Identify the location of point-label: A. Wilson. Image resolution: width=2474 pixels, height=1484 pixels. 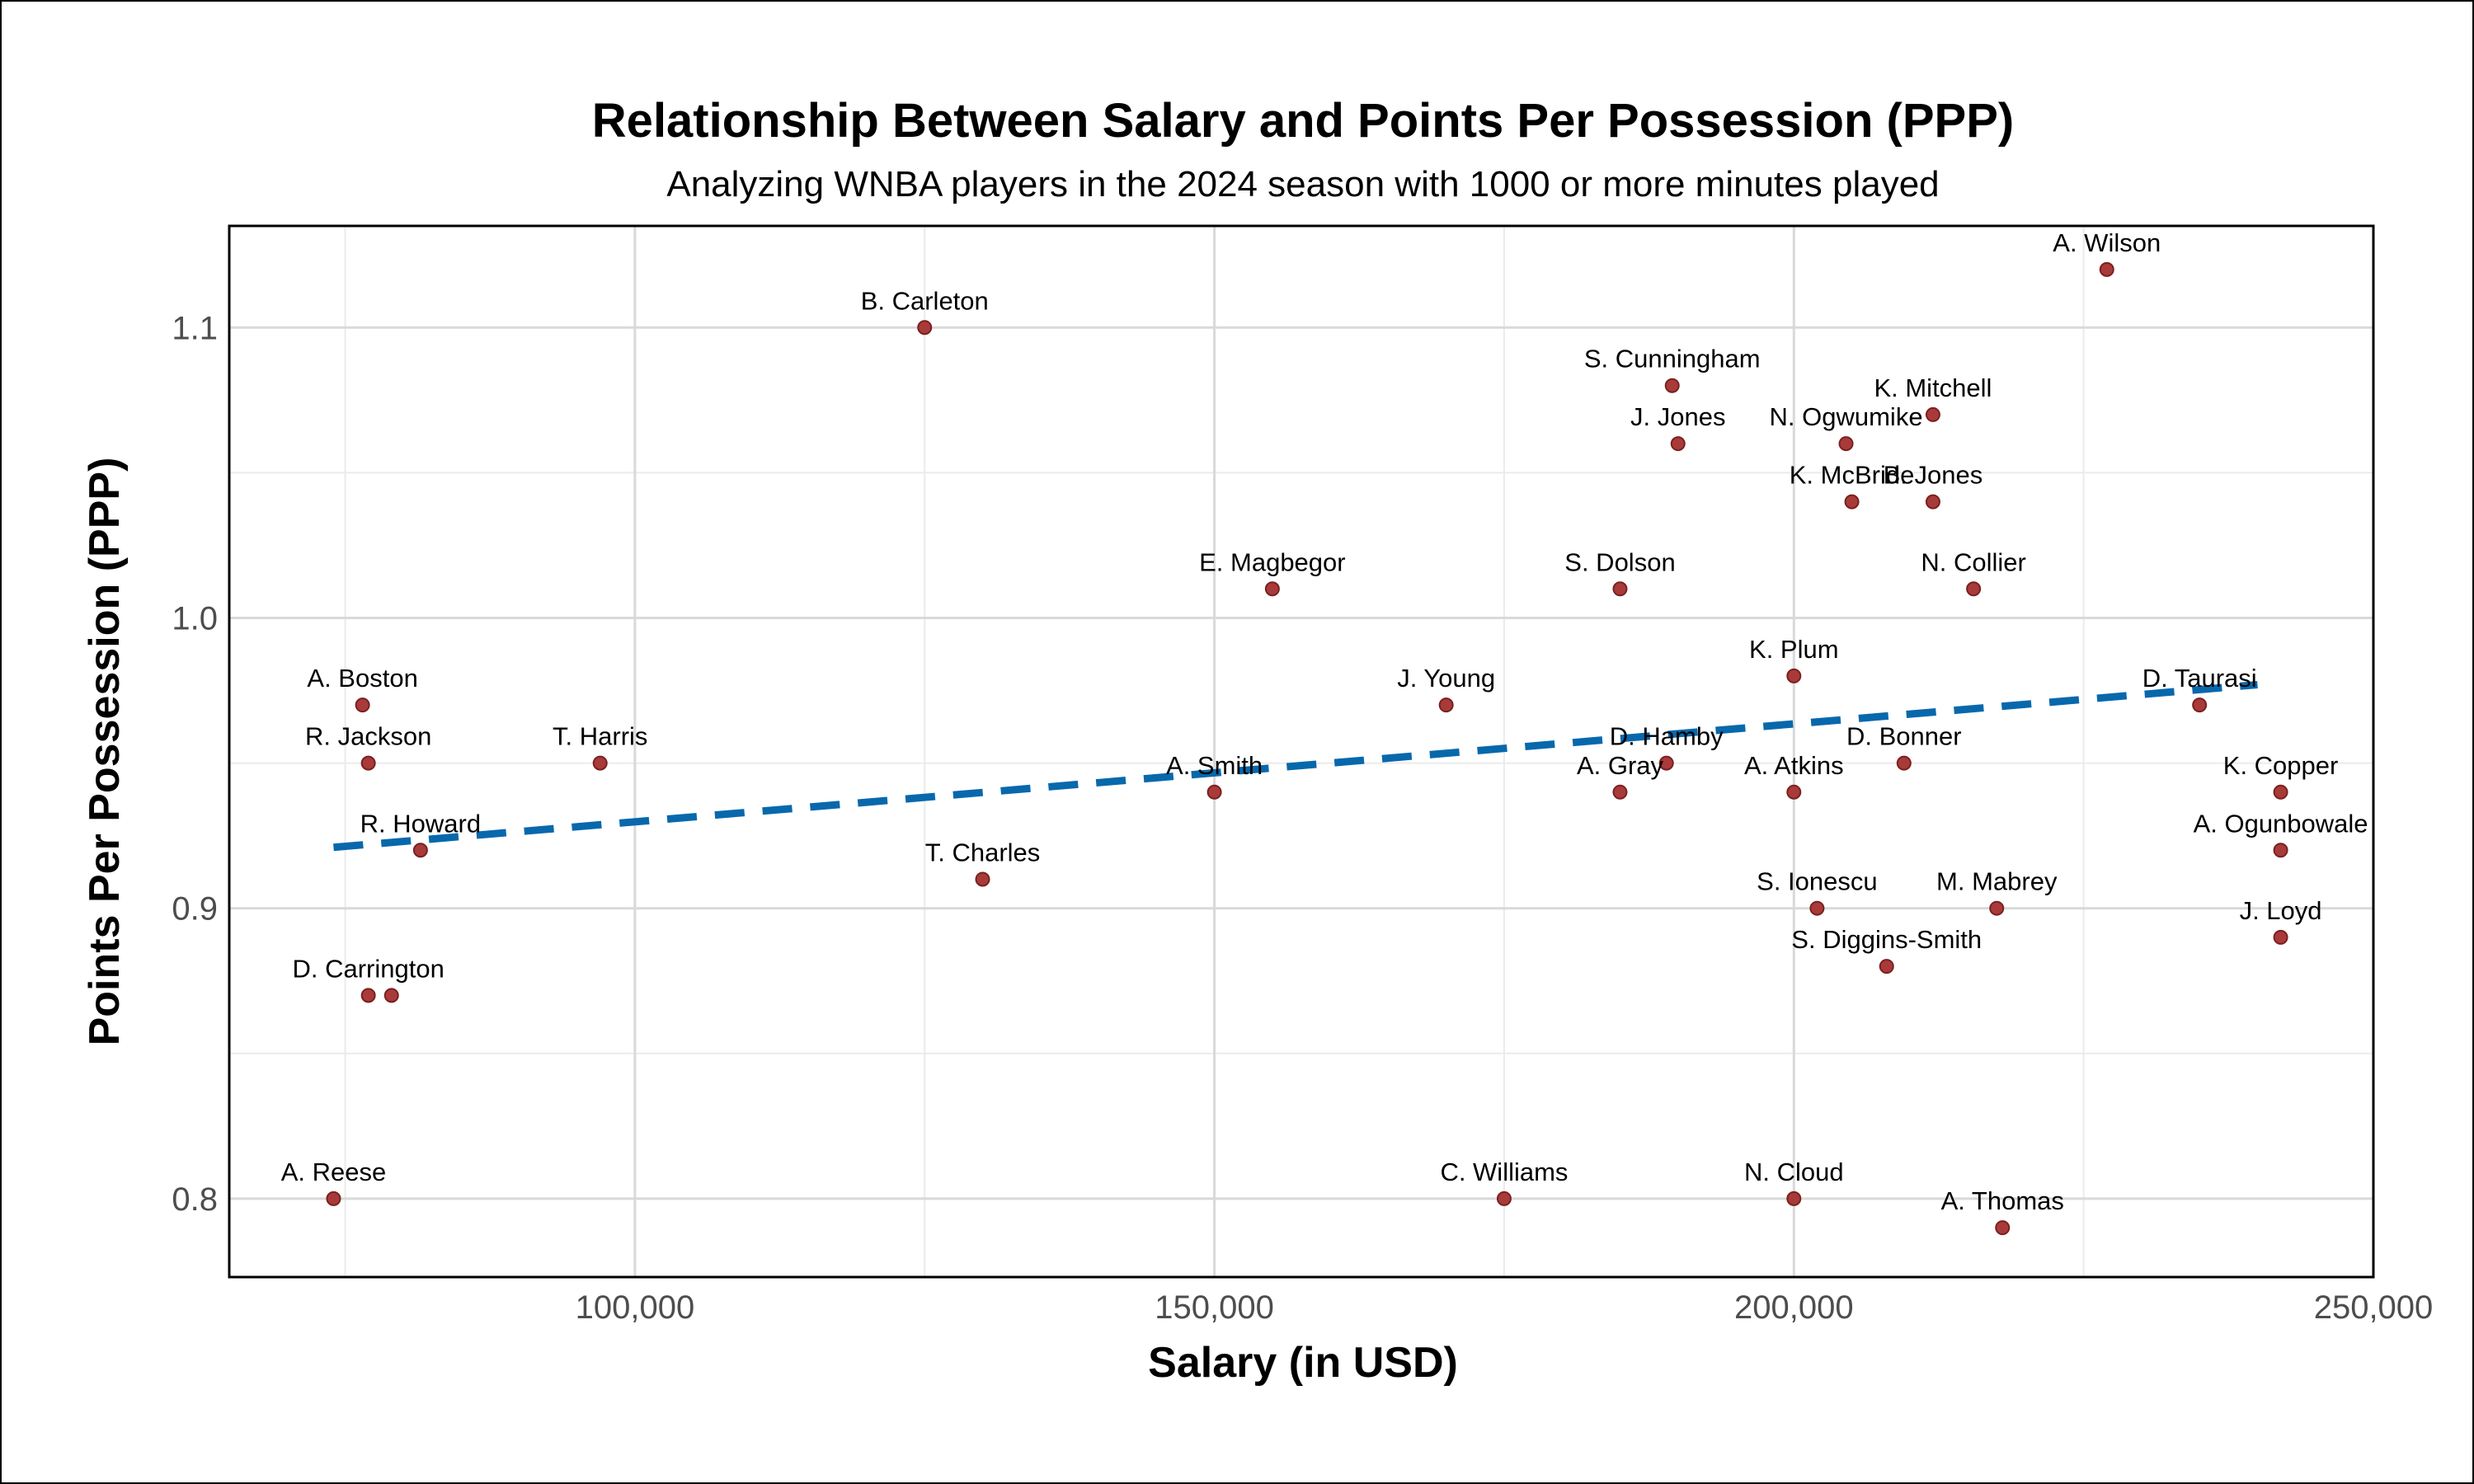
(2107, 242).